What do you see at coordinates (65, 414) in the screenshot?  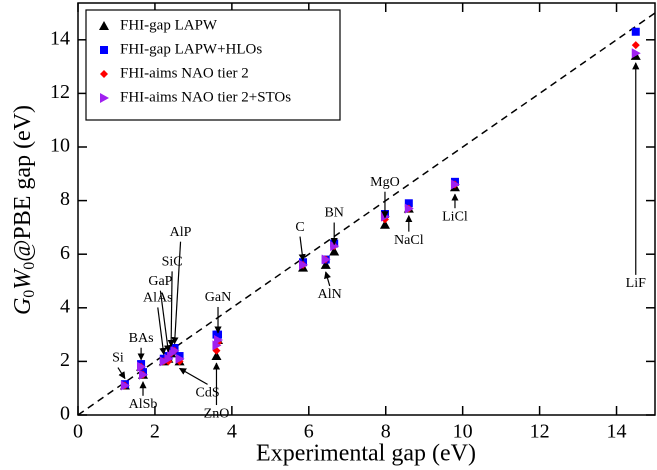 I see `y-tick-label: 0` at bounding box center [65, 414].